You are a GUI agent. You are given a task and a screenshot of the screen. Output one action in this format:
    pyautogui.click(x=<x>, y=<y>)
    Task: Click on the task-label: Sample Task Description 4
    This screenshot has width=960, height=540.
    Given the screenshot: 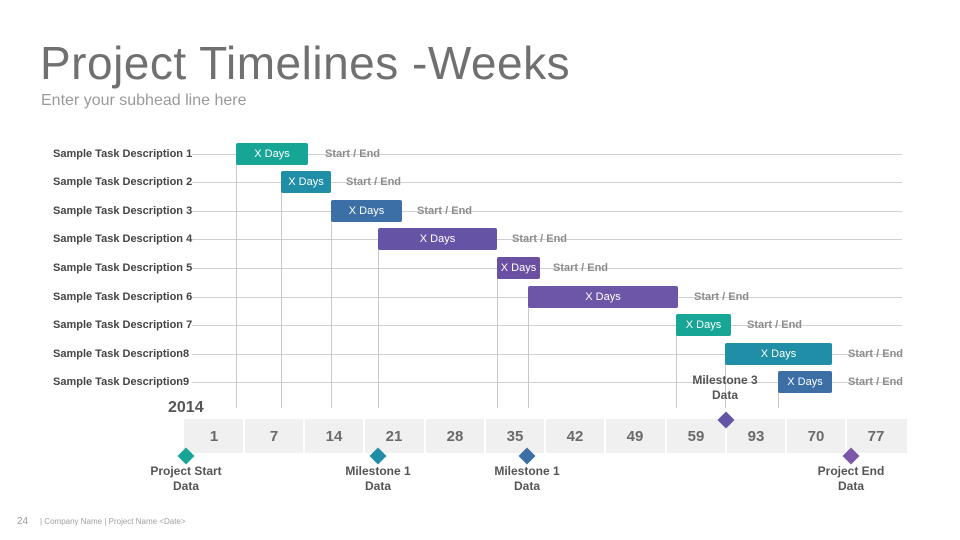 What is the action you would take?
    pyautogui.click(x=123, y=239)
    